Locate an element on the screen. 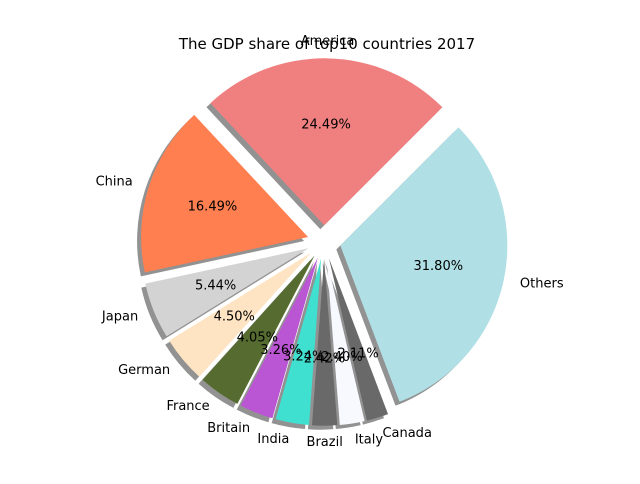 The width and height of the screenshot is (640, 484). slice-britain is located at coordinates (279, 338).